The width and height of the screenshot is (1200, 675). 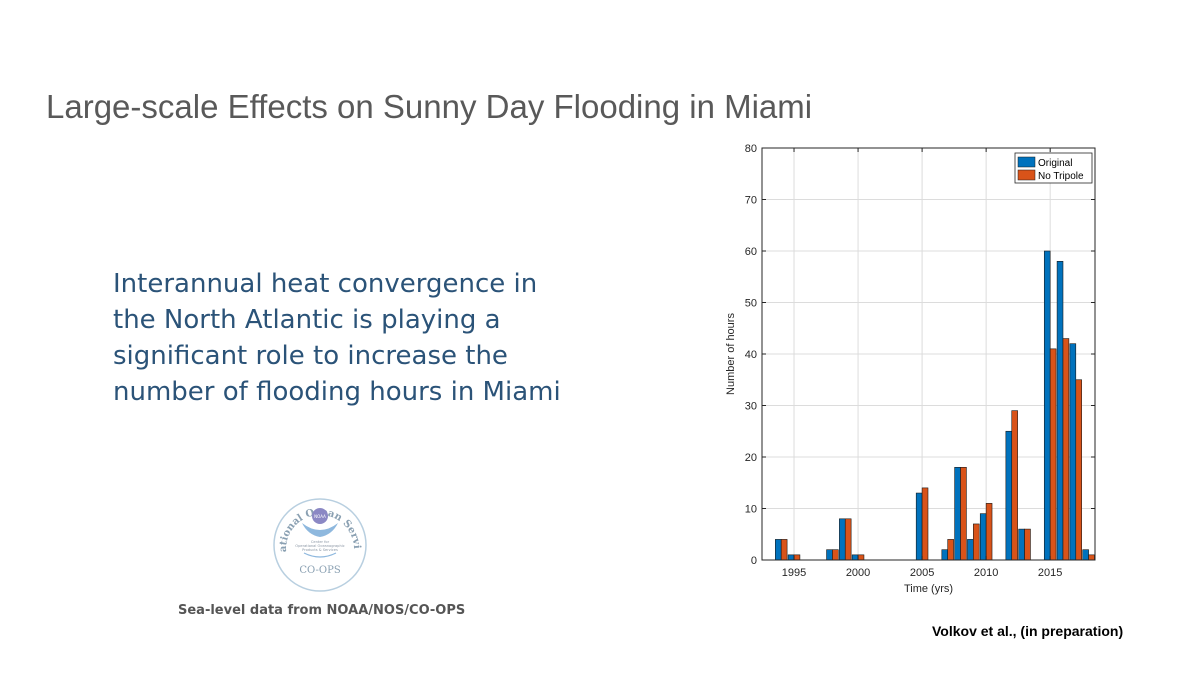 What do you see at coordinates (754, 561) in the screenshot?
I see `y-tick-label: 0` at bounding box center [754, 561].